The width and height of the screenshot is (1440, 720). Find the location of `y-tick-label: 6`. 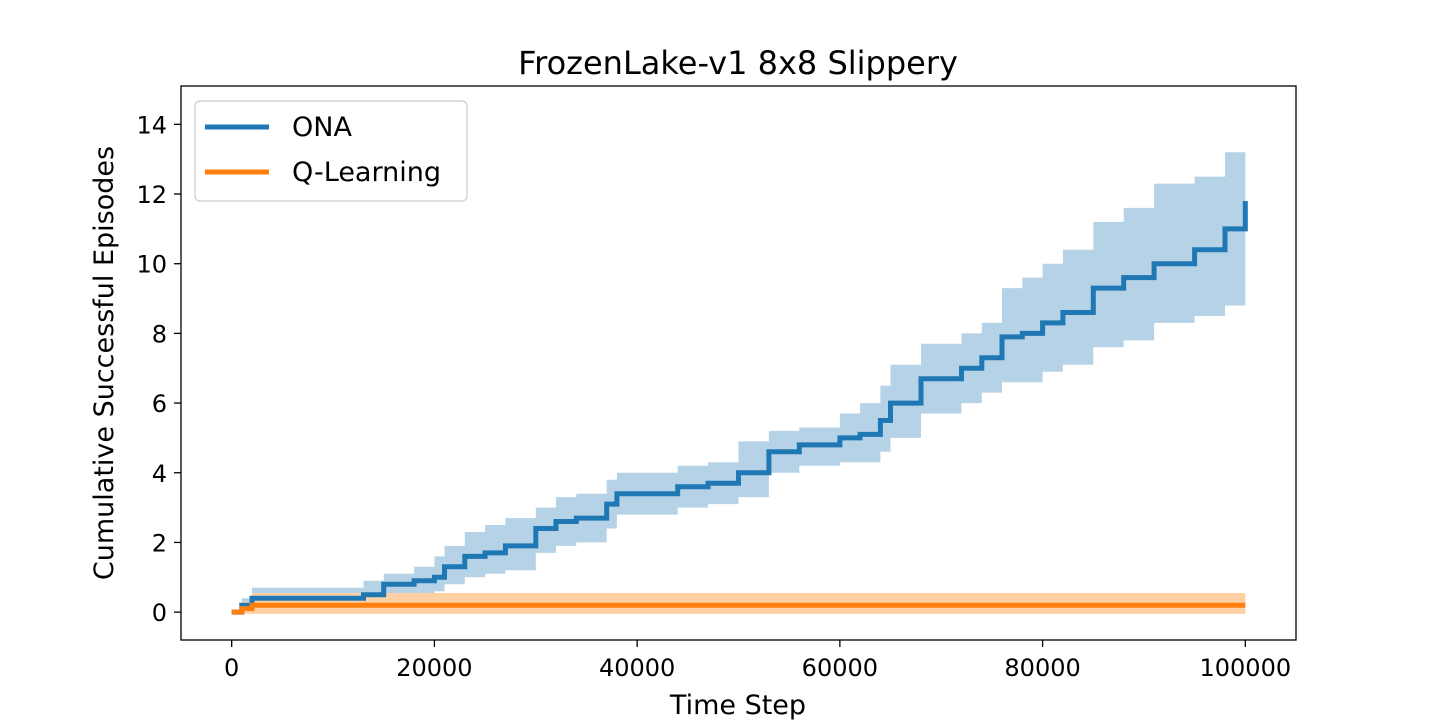

y-tick-label: 6 is located at coordinates (159, 404).